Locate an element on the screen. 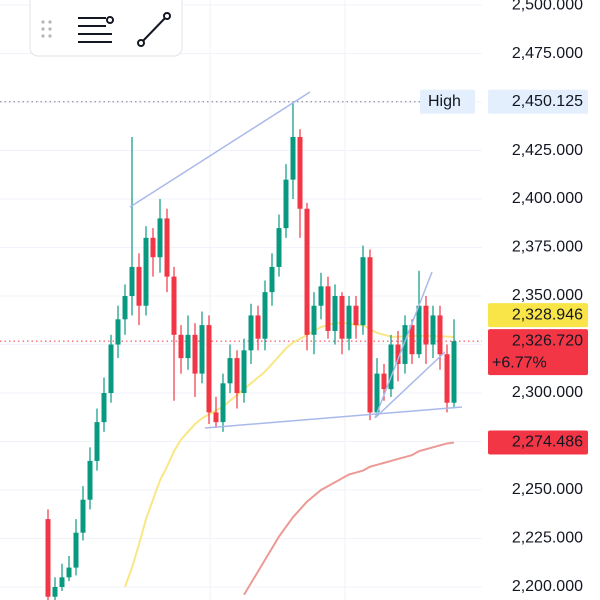 The width and height of the screenshot is (600, 600). toolbar is located at coordinates (106, 28).